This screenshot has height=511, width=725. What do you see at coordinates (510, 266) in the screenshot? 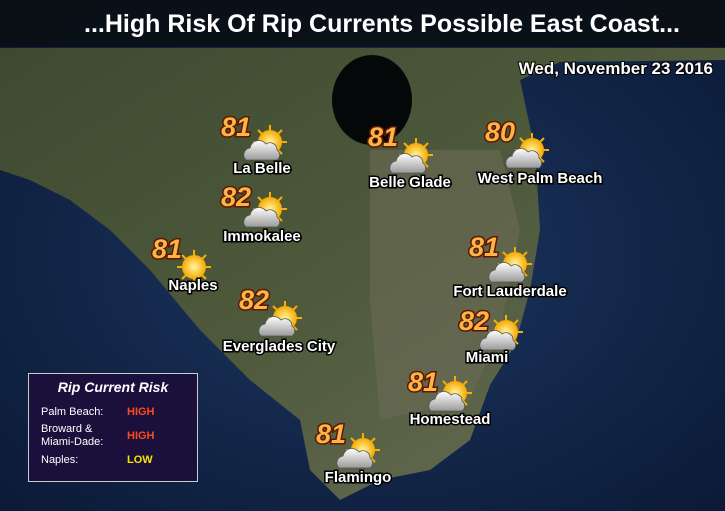
I see `city-fort-lauderdale: 81 Fort Lauderdale` at bounding box center [510, 266].